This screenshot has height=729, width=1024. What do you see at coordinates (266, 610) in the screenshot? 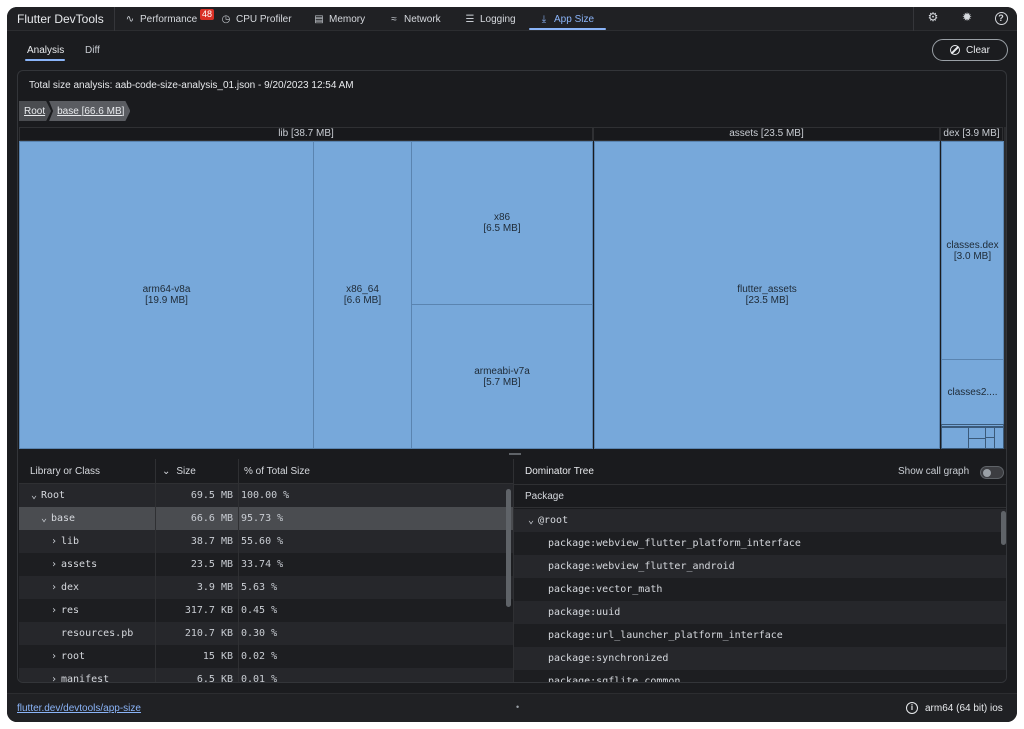
I see `table-row: › res 317.7 KB 0.45 %` at bounding box center [266, 610].